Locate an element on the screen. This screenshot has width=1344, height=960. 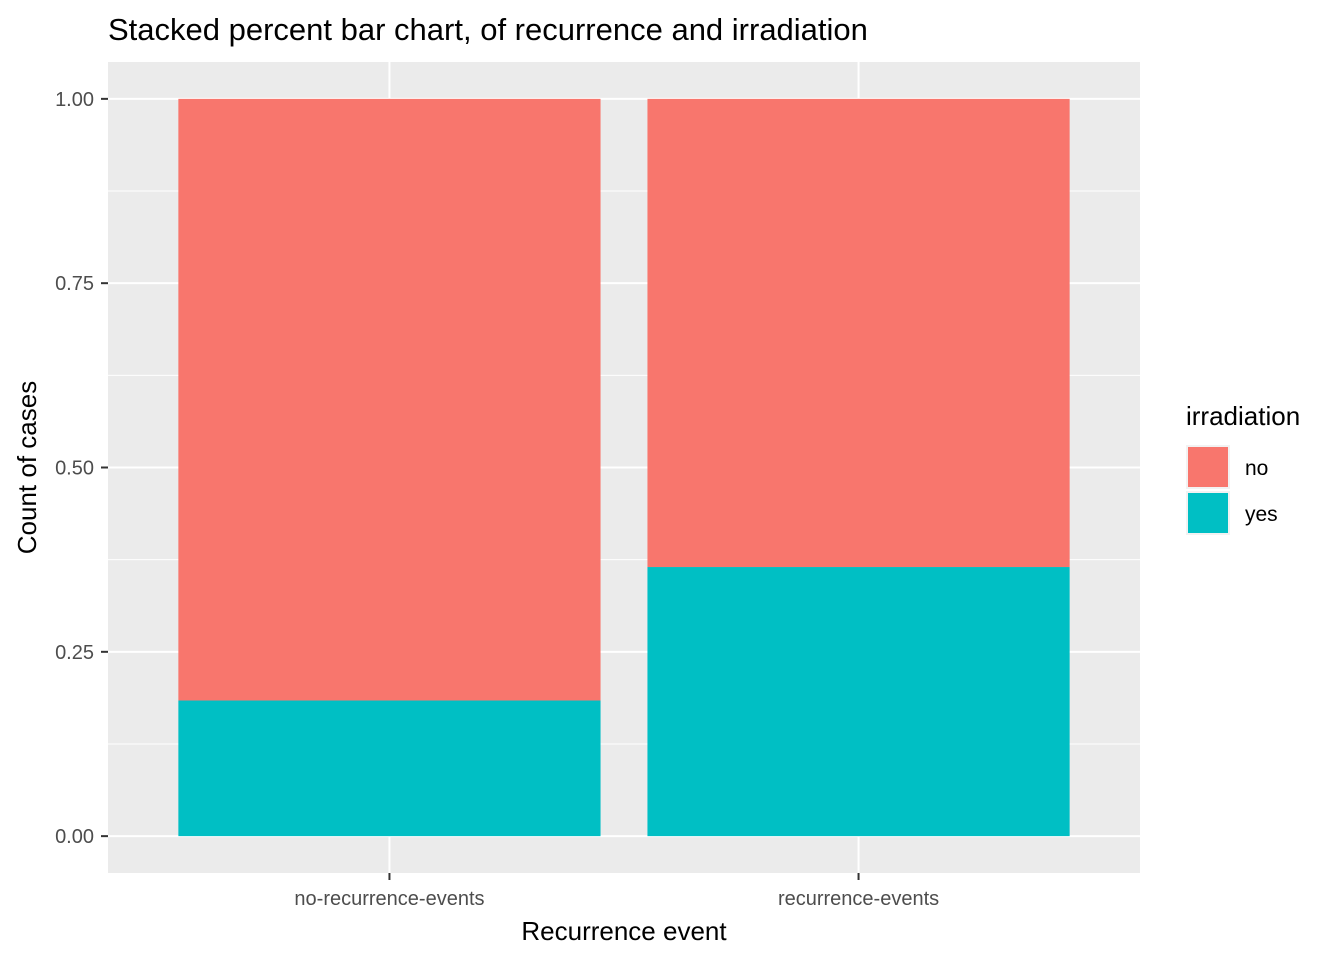
y-axis: 0.00 0.25 0.50 0.75 1.00 is located at coordinates (81, 468).